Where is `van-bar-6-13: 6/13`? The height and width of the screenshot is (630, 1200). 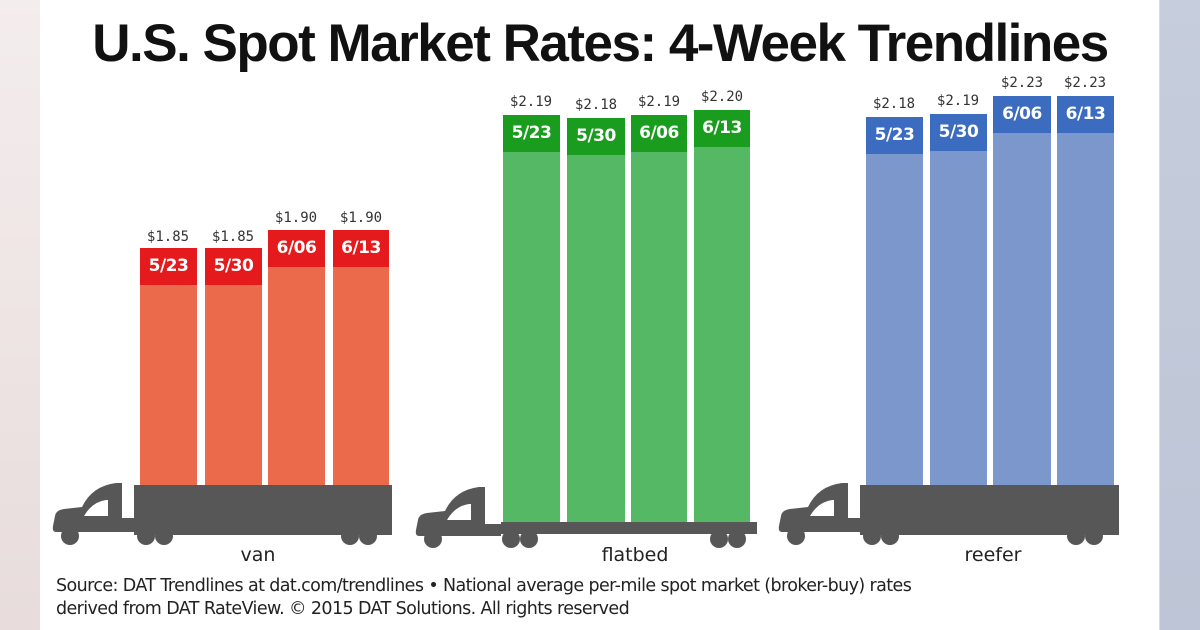 van-bar-6-13: 6/13 is located at coordinates (361, 357).